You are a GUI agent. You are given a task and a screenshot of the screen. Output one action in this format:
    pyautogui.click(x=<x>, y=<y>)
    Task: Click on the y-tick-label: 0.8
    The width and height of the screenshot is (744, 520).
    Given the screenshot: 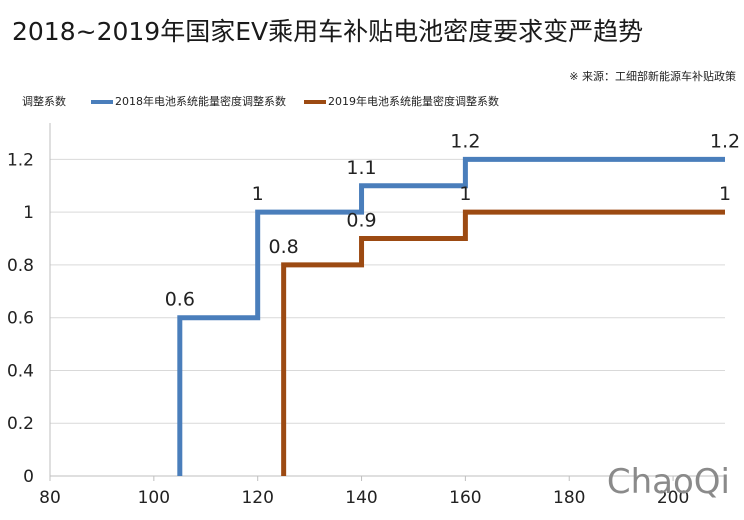 What is the action you would take?
    pyautogui.click(x=20, y=266)
    